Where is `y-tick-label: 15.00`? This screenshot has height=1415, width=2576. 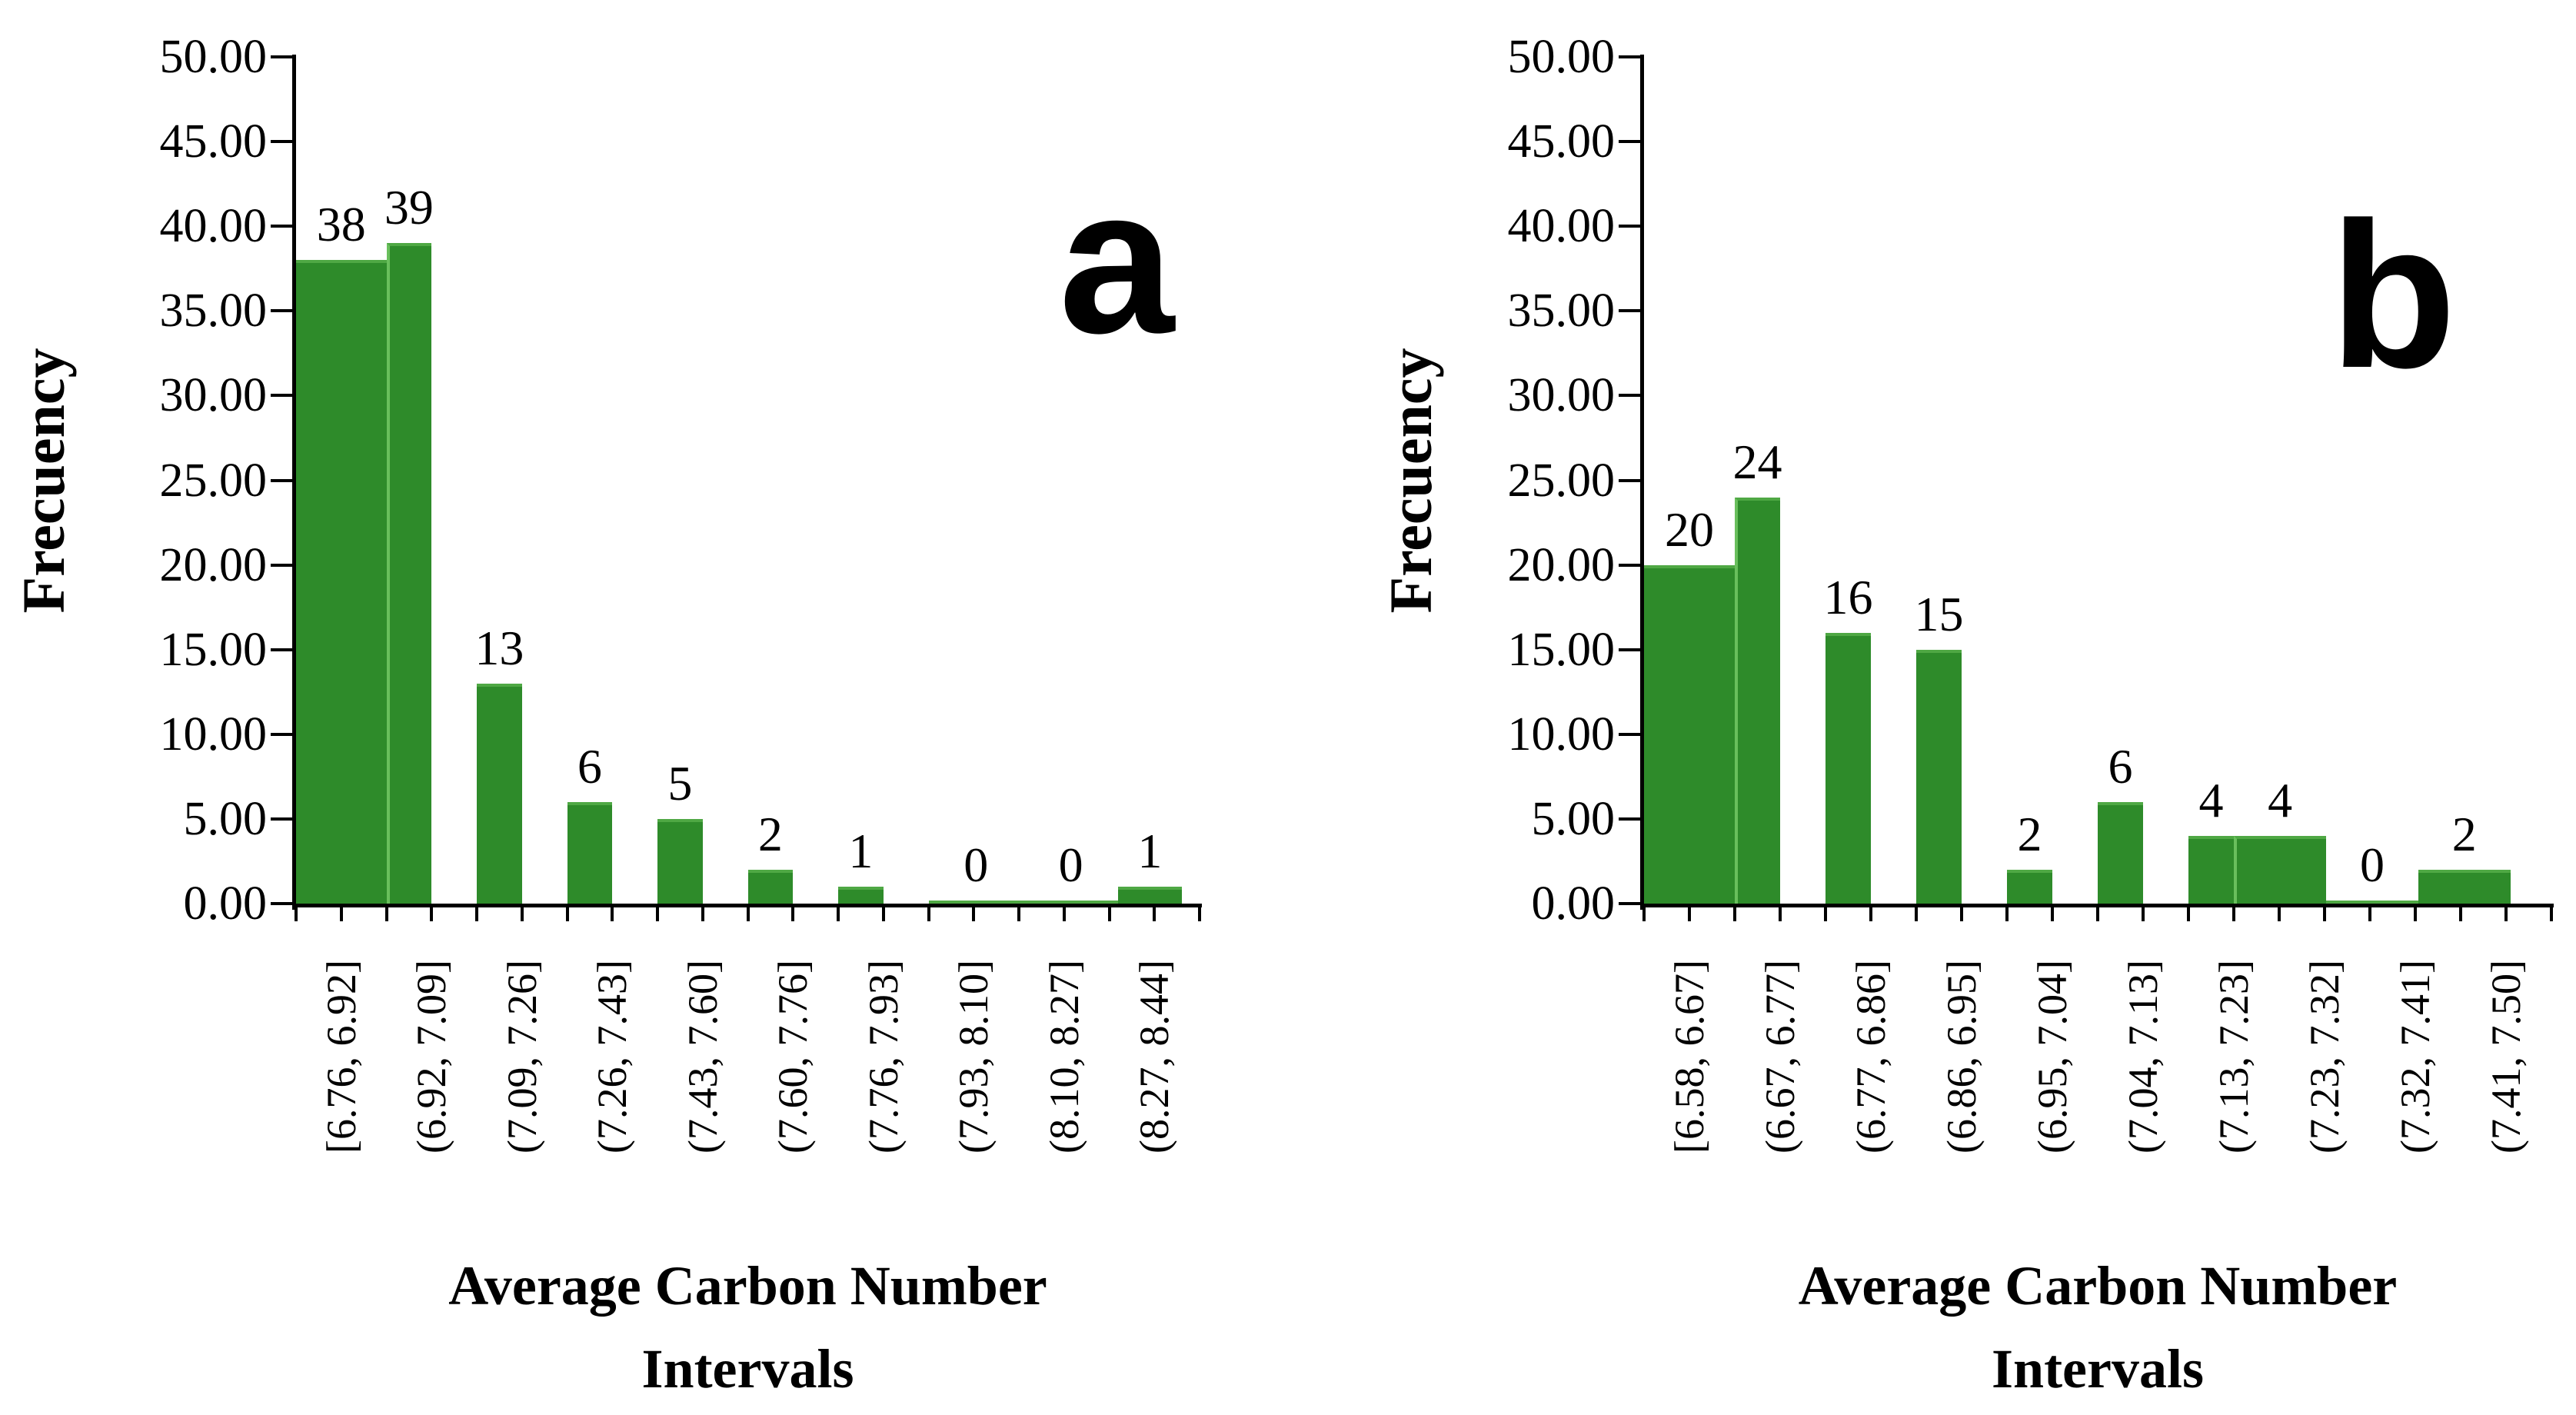 y-tick-label: 15.00 is located at coordinates (1561, 649).